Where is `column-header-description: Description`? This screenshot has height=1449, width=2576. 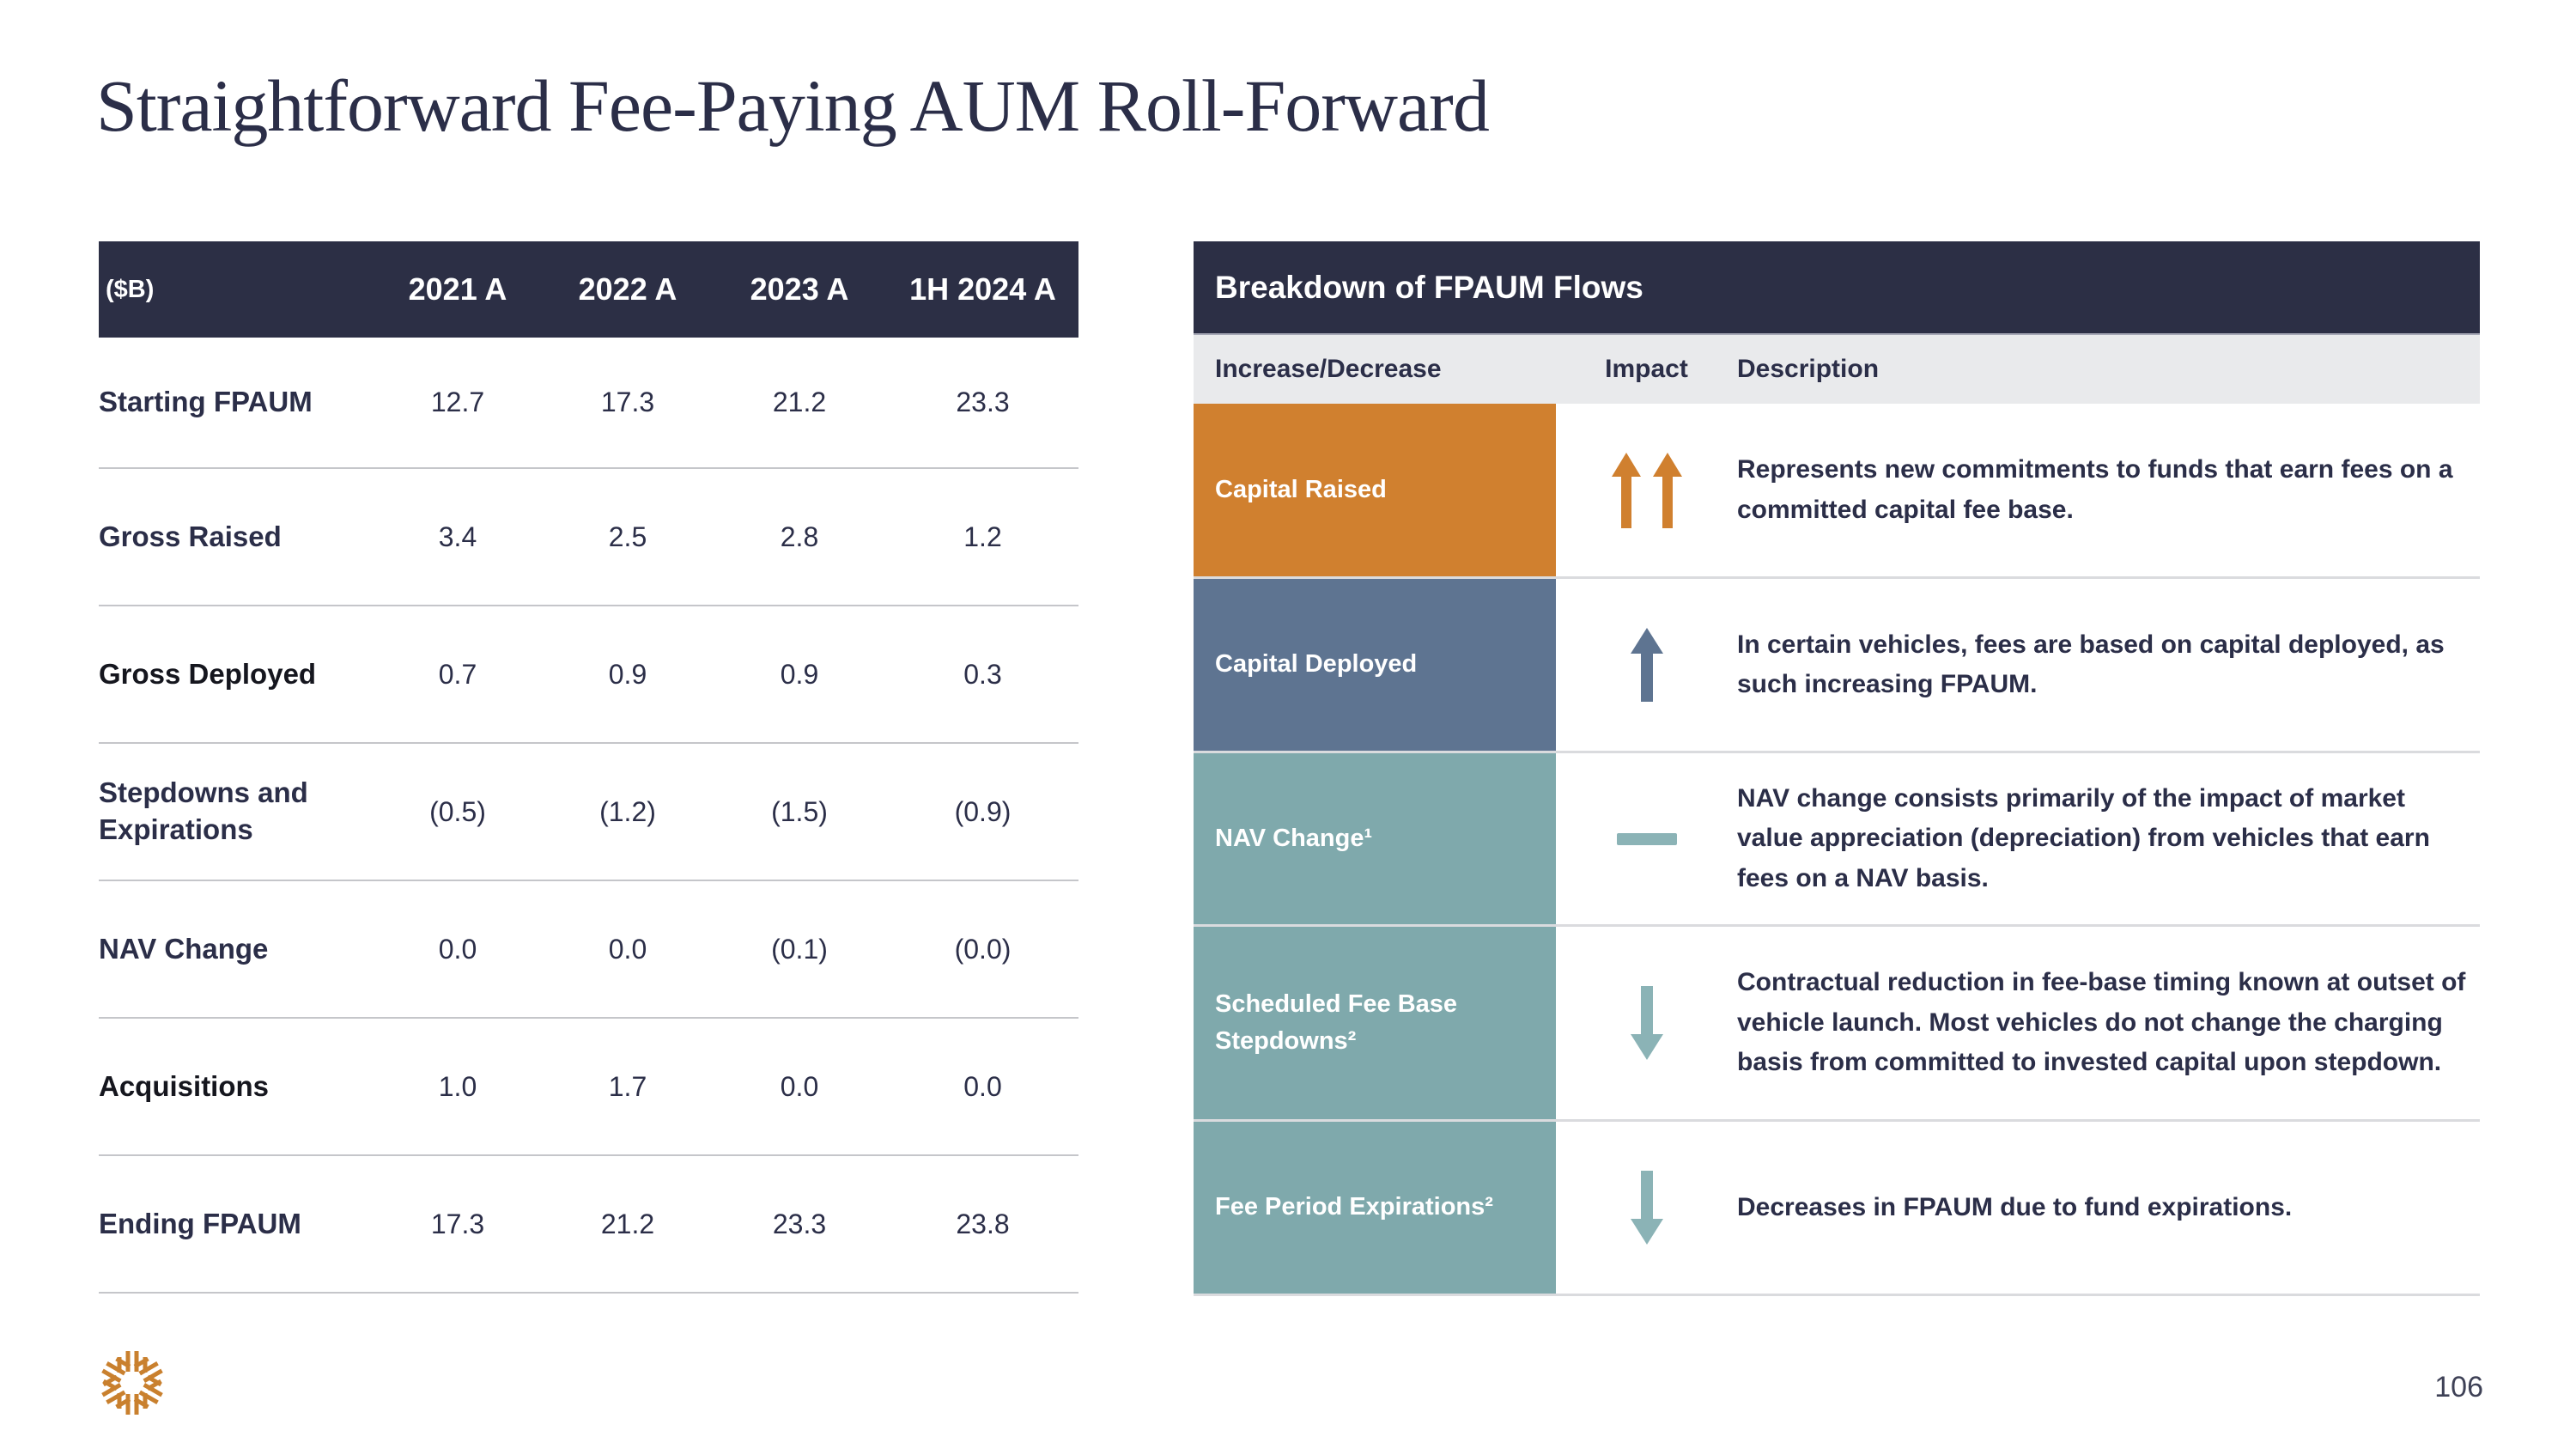 column-header-description: Description is located at coordinates (1808, 369).